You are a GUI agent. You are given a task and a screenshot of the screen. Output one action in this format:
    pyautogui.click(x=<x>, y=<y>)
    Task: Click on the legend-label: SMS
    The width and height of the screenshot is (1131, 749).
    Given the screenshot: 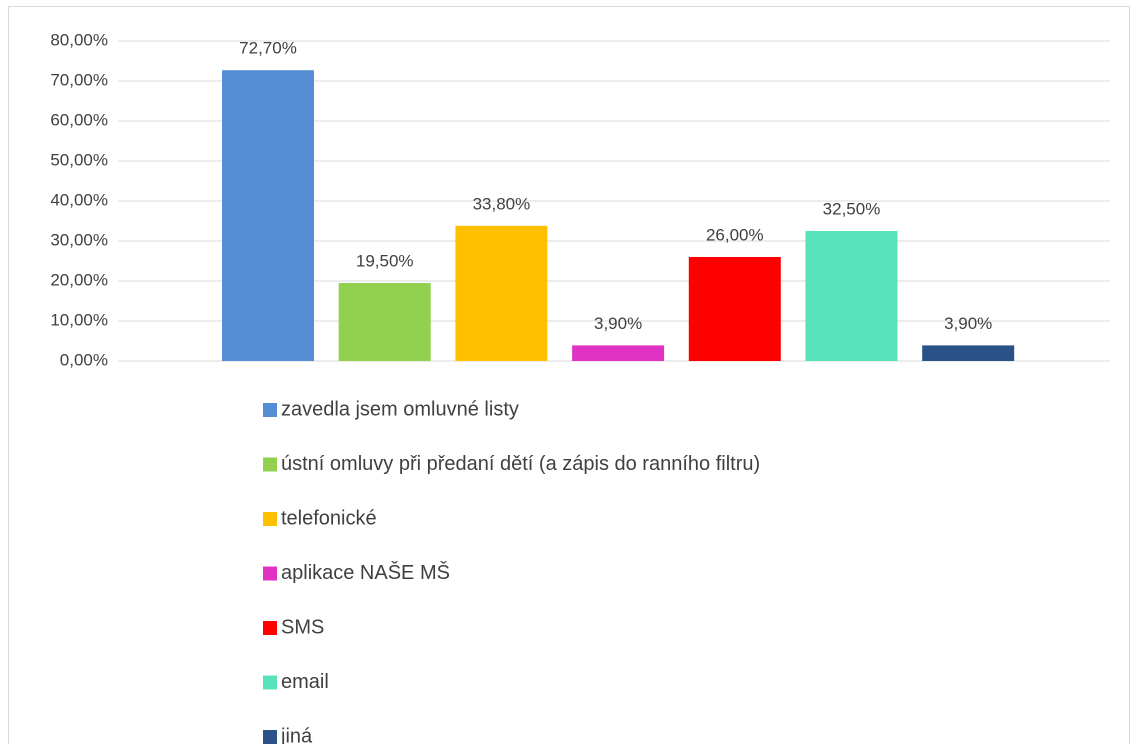 What is the action you would take?
    pyautogui.click(x=302, y=627)
    